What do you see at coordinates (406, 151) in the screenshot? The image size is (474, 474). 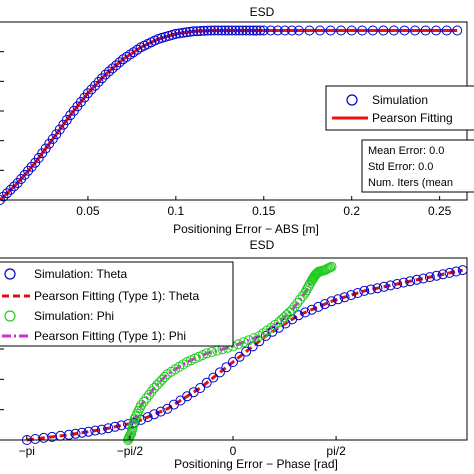 I see `top-mean-error: Mean Error: 0.0` at bounding box center [406, 151].